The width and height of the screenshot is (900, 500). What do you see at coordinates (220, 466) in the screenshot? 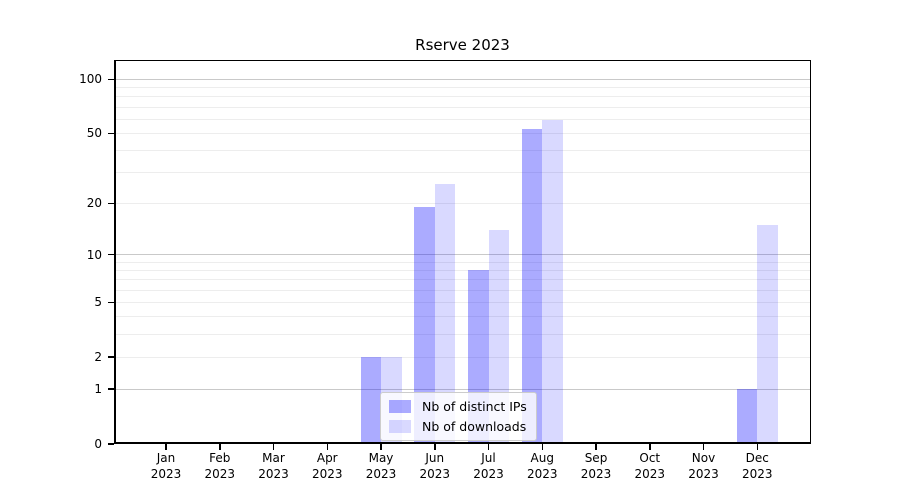
I see `x-axis-tick-label: Feb 2023` at bounding box center [220, 466].